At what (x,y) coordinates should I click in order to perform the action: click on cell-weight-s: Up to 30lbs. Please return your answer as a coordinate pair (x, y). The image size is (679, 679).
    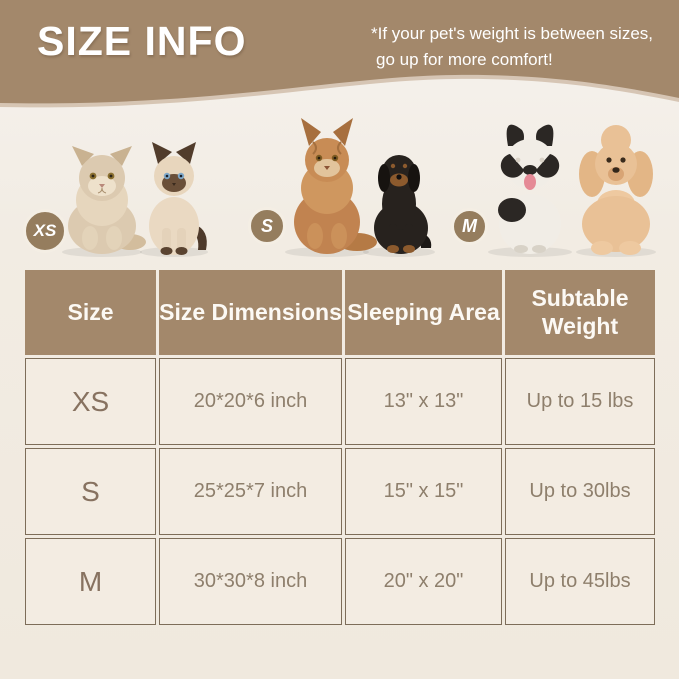
    Looking at the image, I should click on (580, 491).